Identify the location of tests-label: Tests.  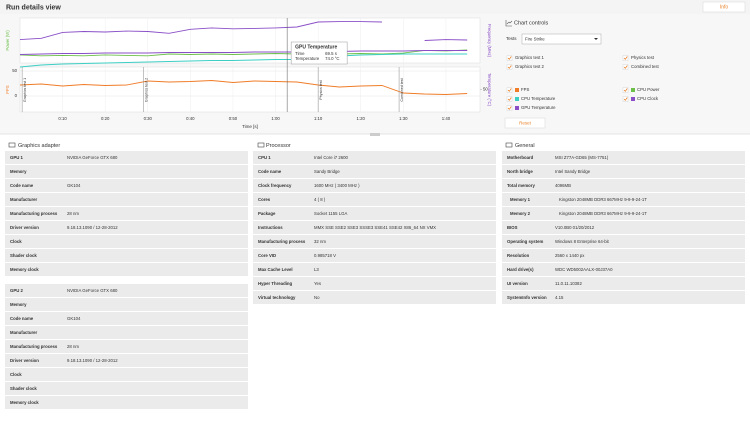
(511, 38).